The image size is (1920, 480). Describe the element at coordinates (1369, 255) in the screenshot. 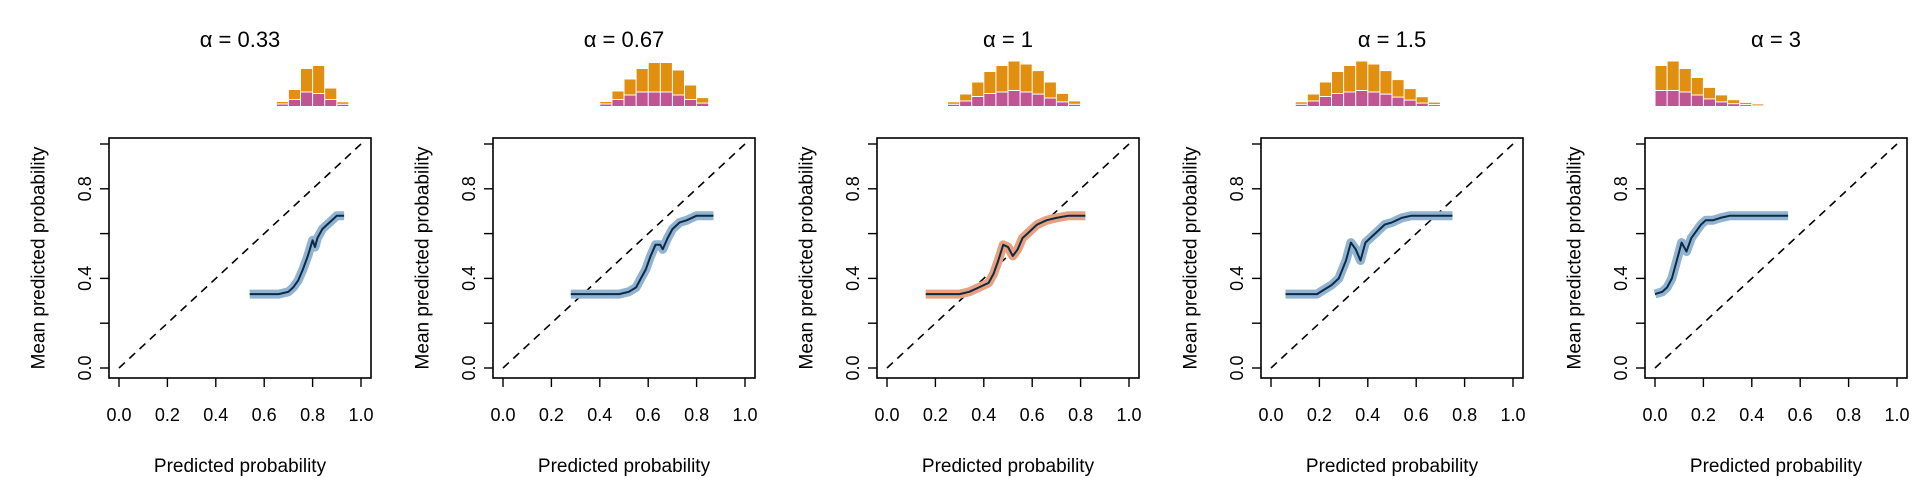

I see `confidence-band` at that location.